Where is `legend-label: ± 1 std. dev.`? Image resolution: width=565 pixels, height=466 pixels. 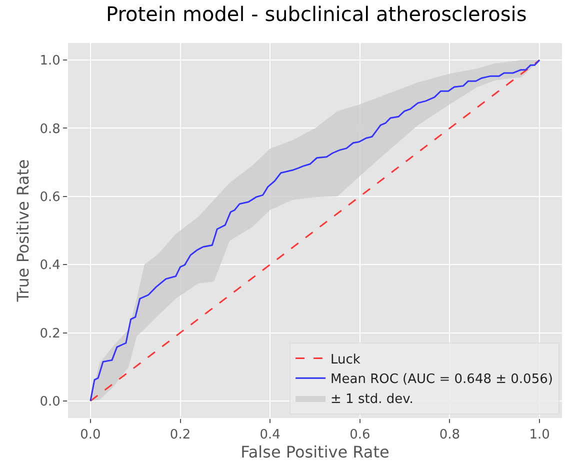
legend-label: ± 1 std. dev. is located at coordinates (372, 400).